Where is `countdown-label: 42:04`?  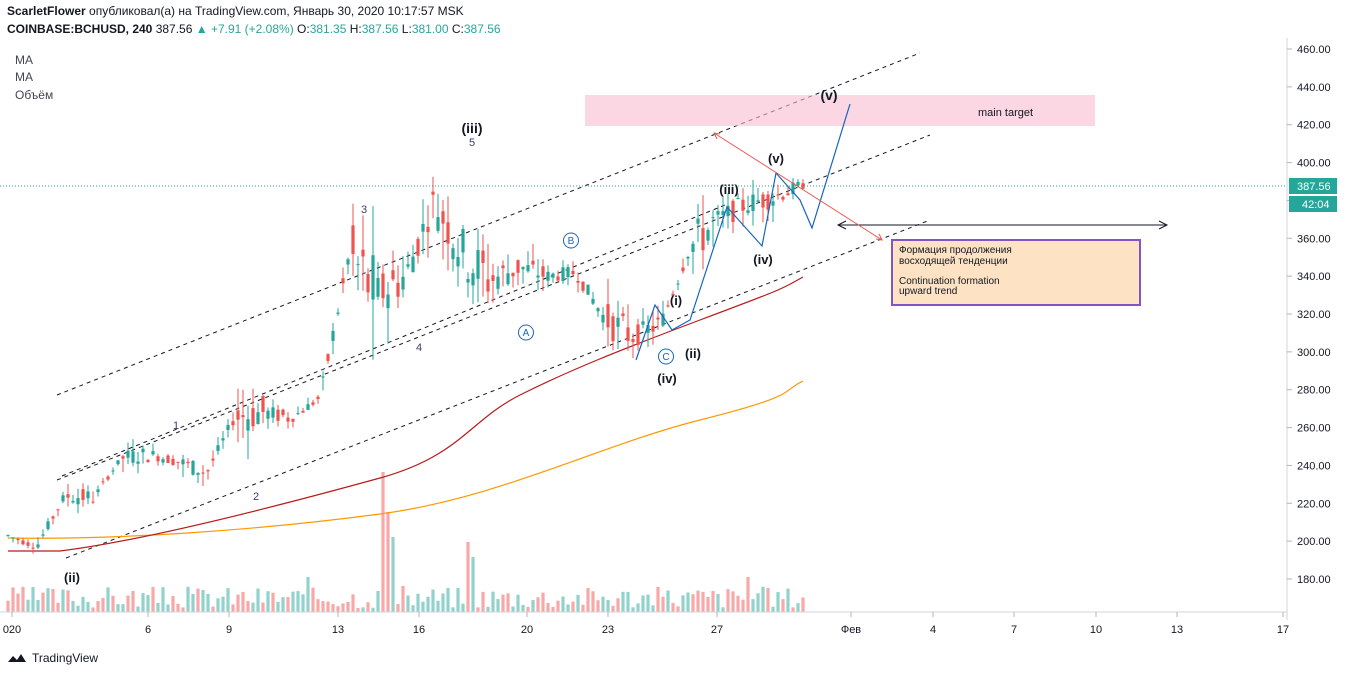
countdown-label: 42:04 is located at coordinates (1316, 205).